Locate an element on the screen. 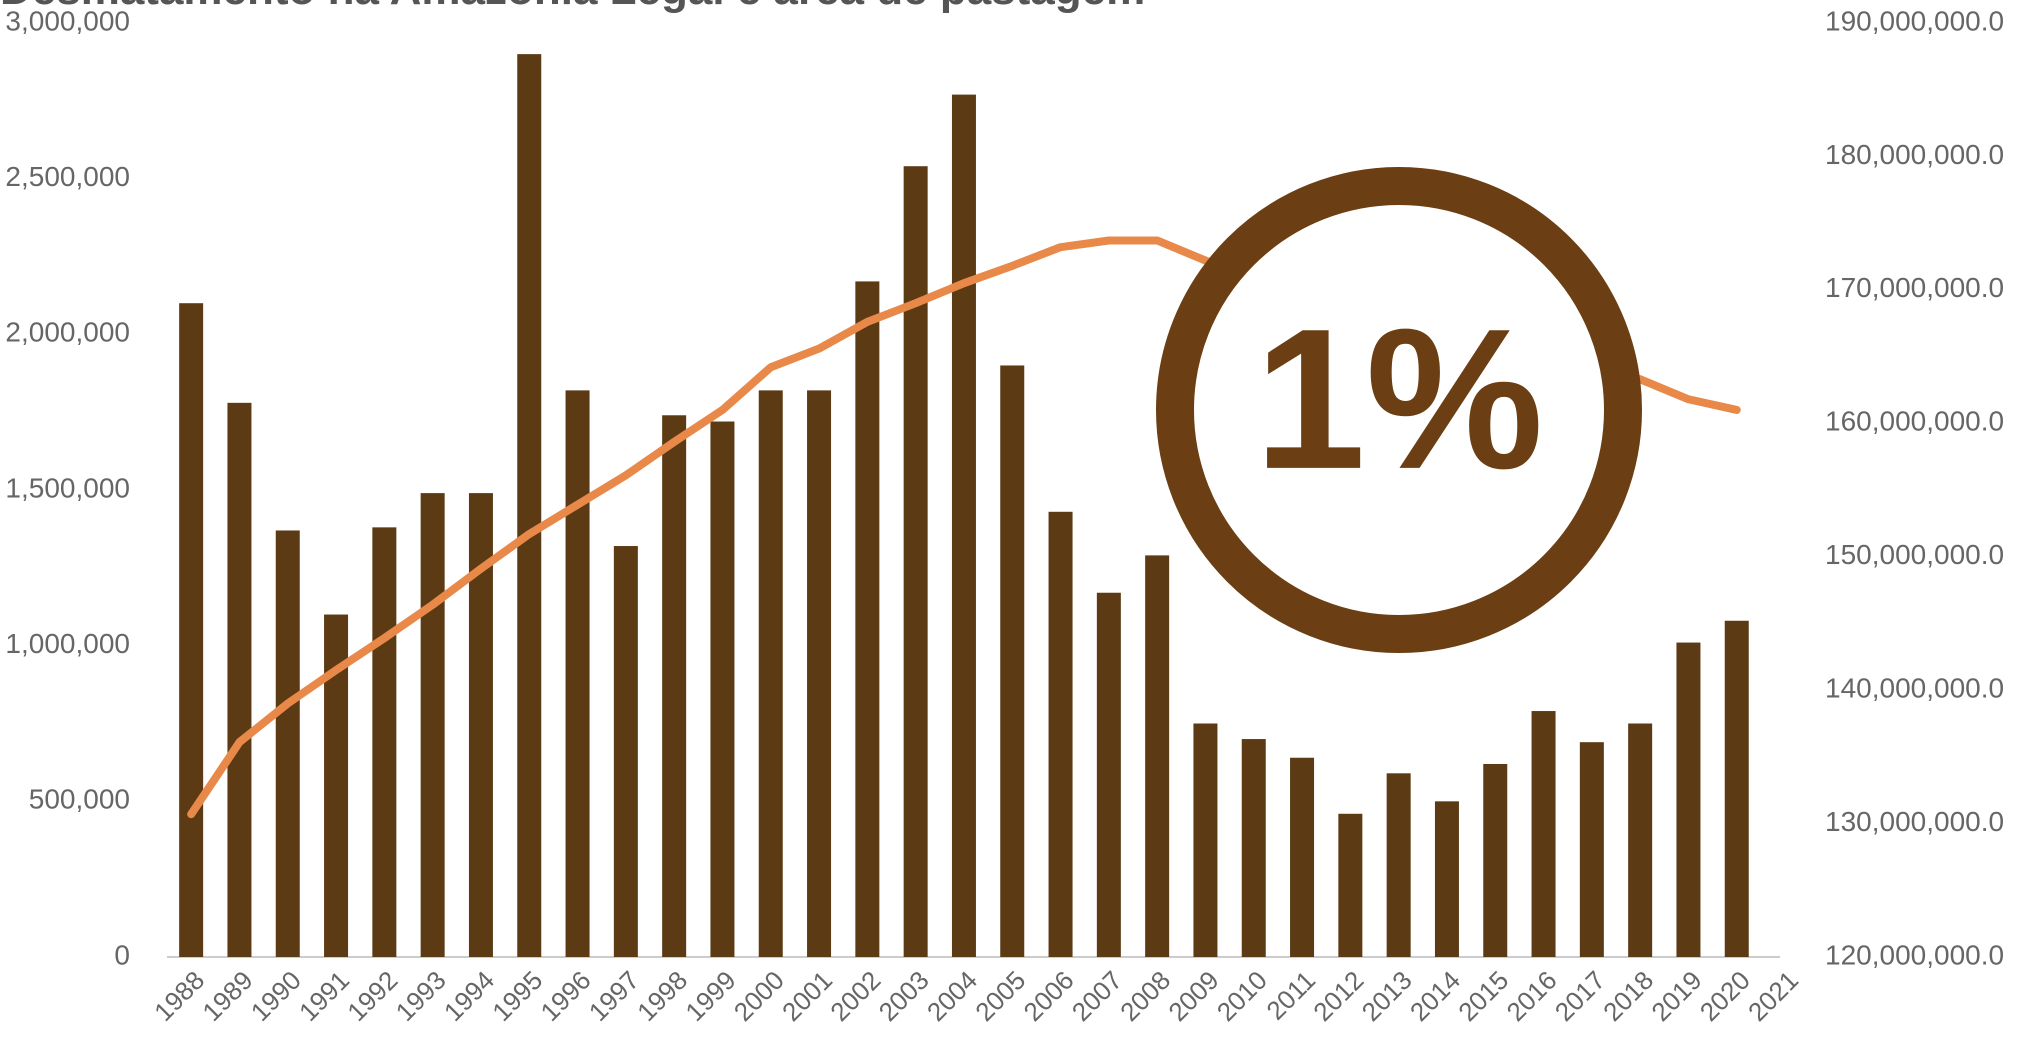  x-tick-label: 1996 is located at coordinates (566, 996).